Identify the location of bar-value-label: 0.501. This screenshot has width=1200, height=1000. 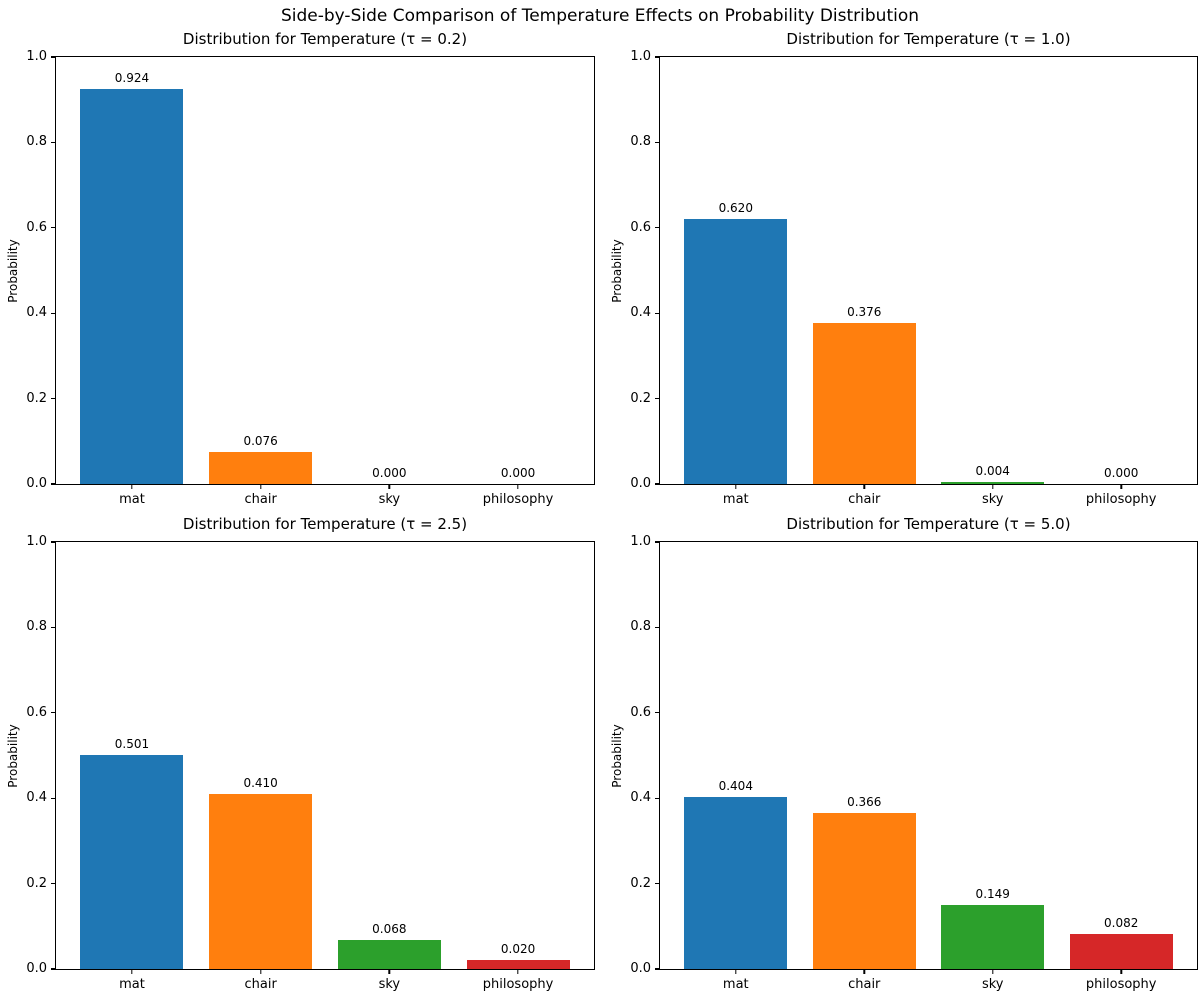
(132, 744).